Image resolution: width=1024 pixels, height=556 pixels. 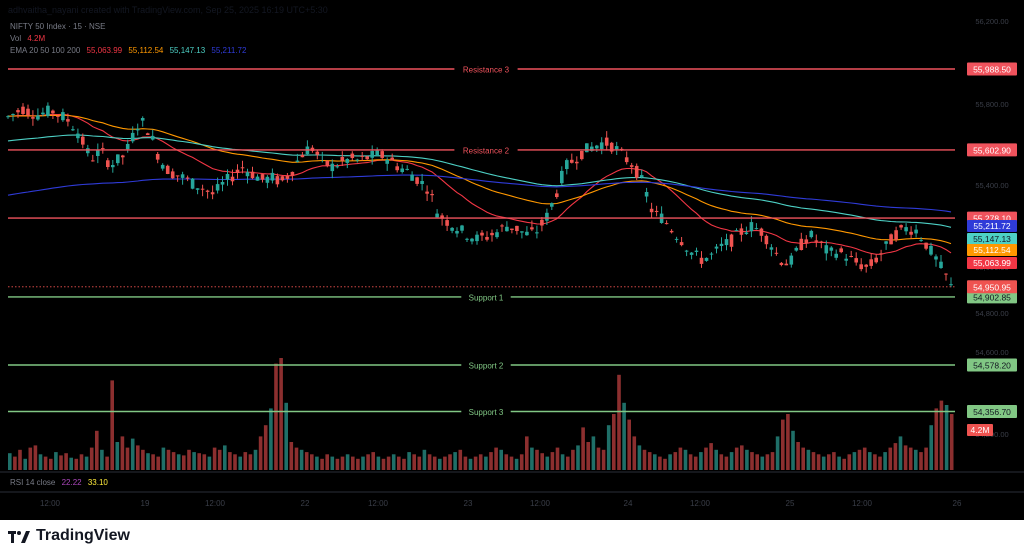 I want to click on rsi-value-1: 22.22, so click(x=71, y=482).